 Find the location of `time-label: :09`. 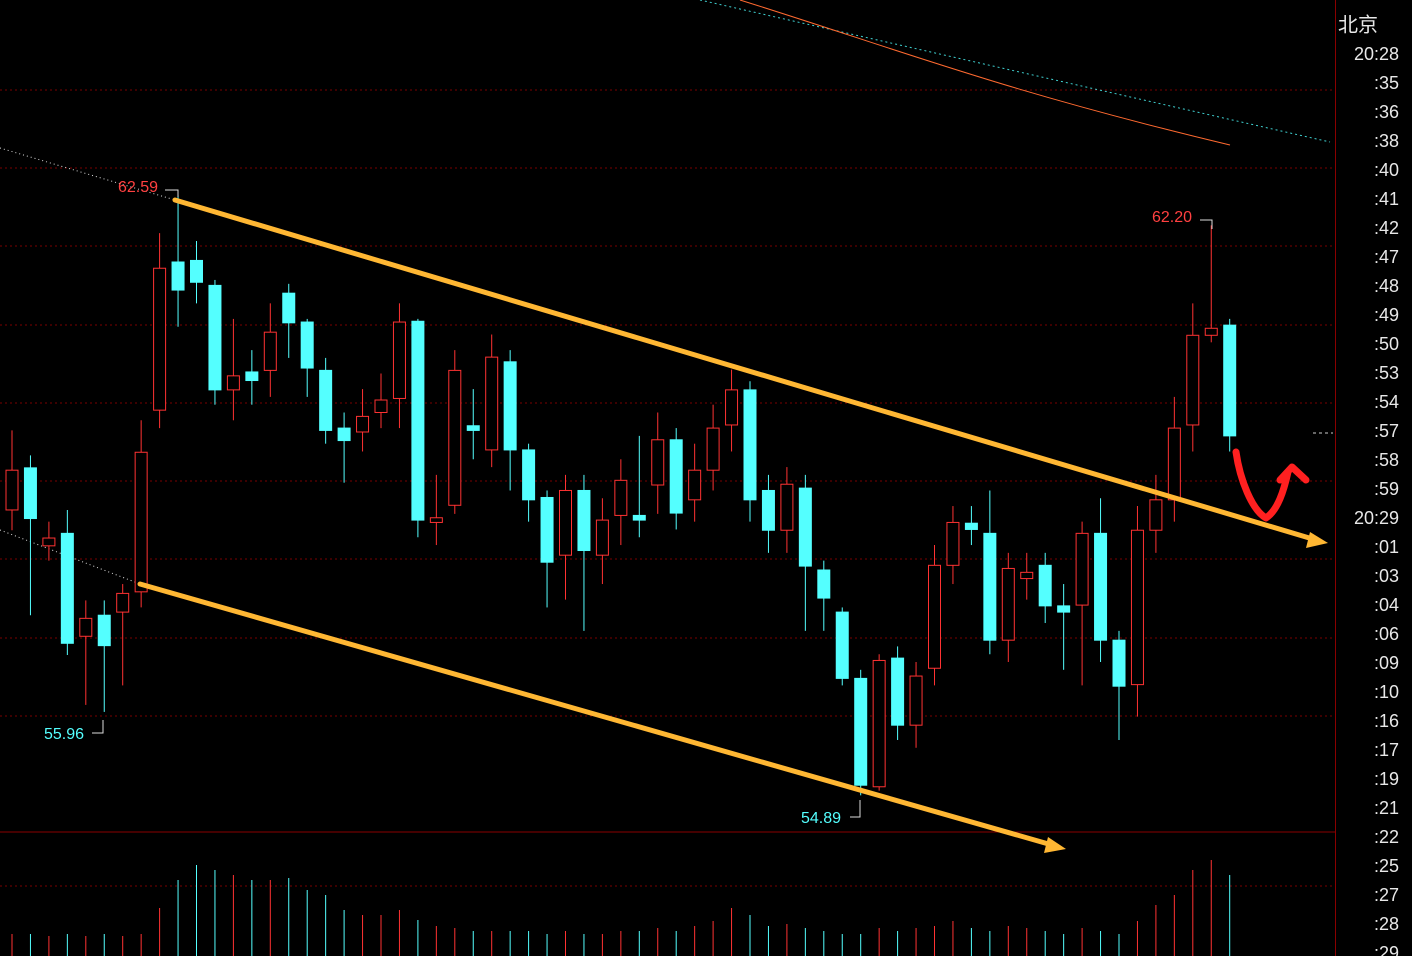

time-label: :09 is located at coordinates (1386, 663).